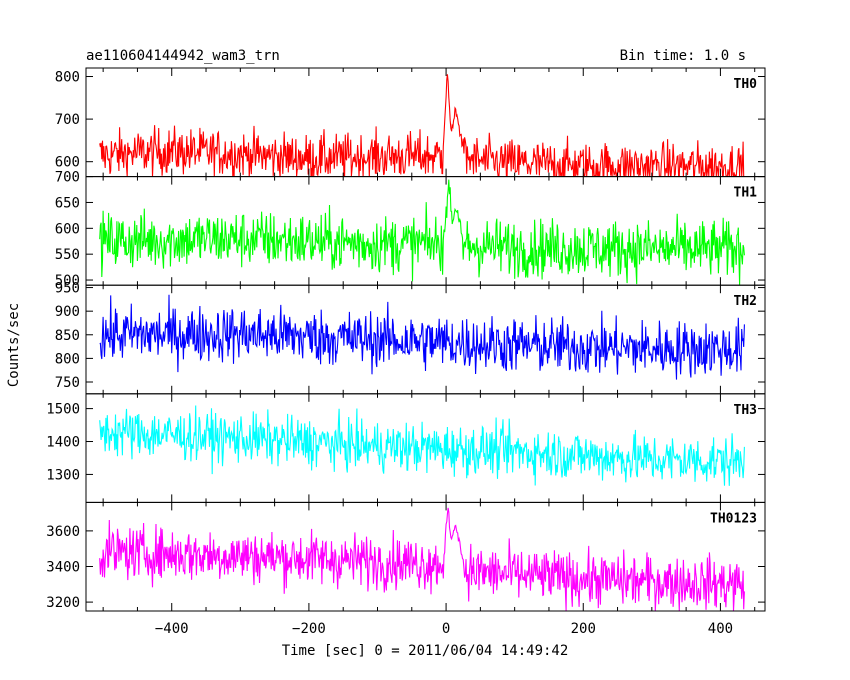  What do you see at coordinates (67, 336) in the screenshot?
I see `y-tick-label: 850` at bounding box center [67, 336].